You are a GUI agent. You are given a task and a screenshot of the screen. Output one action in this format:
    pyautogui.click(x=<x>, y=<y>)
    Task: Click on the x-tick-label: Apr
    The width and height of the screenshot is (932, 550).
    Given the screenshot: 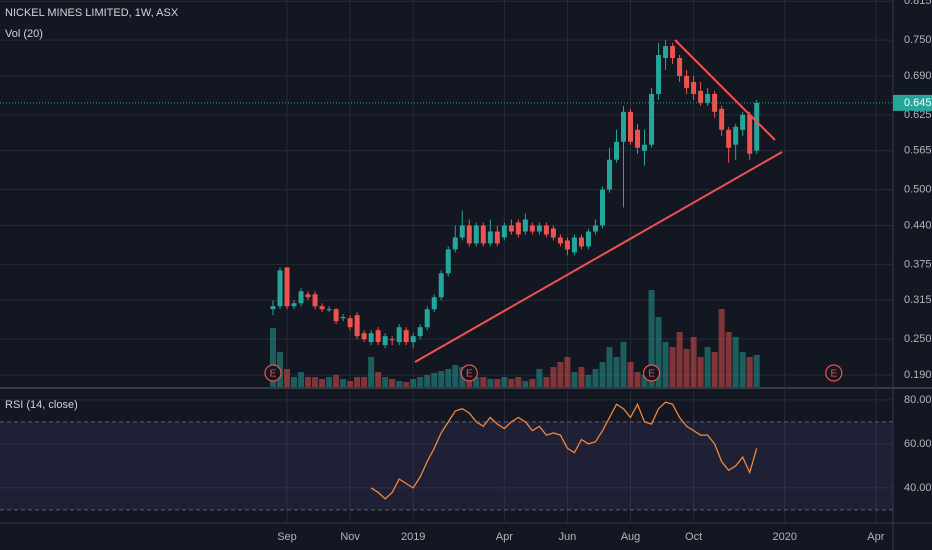 What is the action you would take?
    pyautogui.click(x=875, y=537)
    